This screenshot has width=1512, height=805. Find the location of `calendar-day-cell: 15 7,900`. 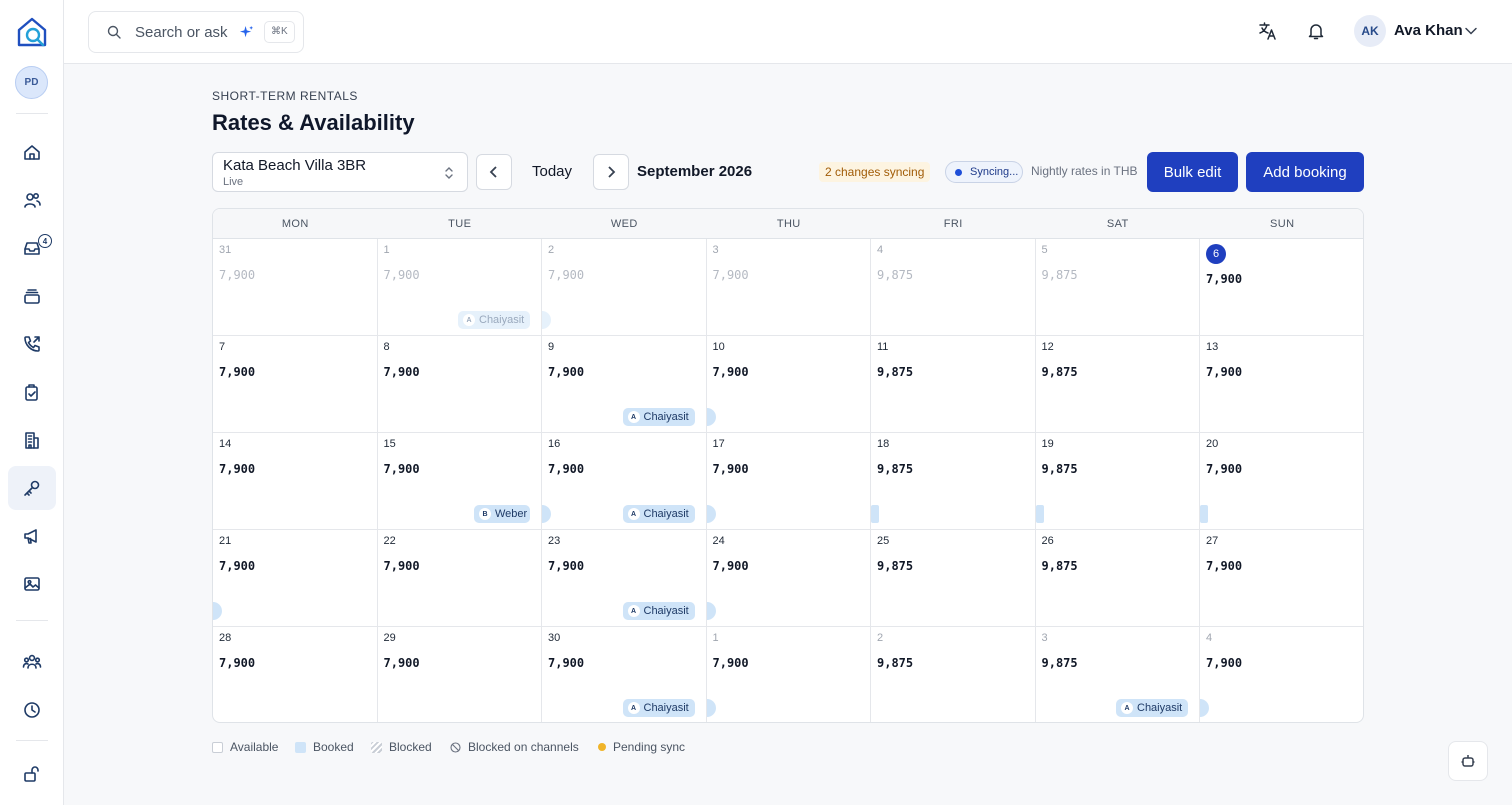

calendar-day-cell: 15 7,900 is located at coordinates (459, 481).